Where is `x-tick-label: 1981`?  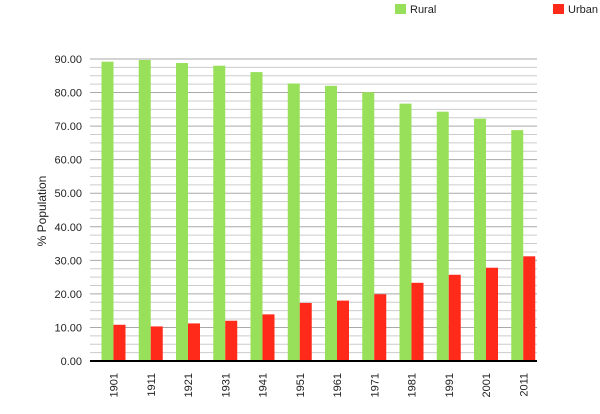
x-tick-label: 1981 is located at coordinates (413, 385).